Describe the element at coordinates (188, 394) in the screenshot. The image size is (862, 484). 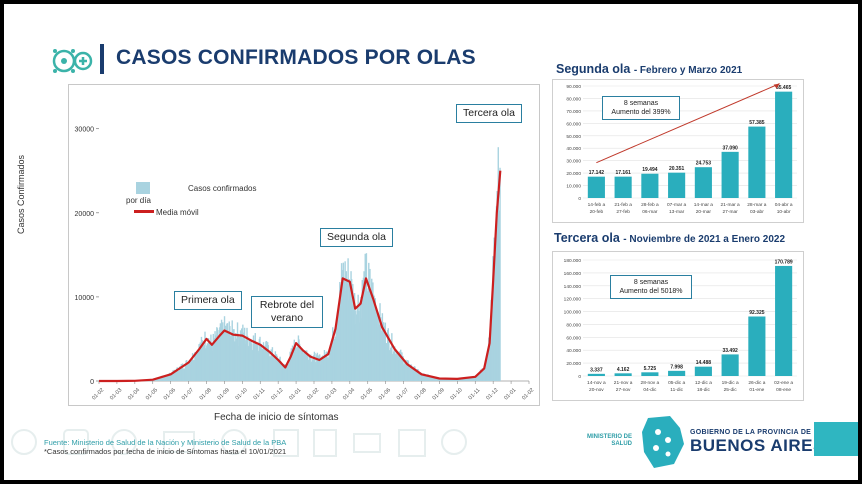
I see `x-tick-label: 01-07` at that location.